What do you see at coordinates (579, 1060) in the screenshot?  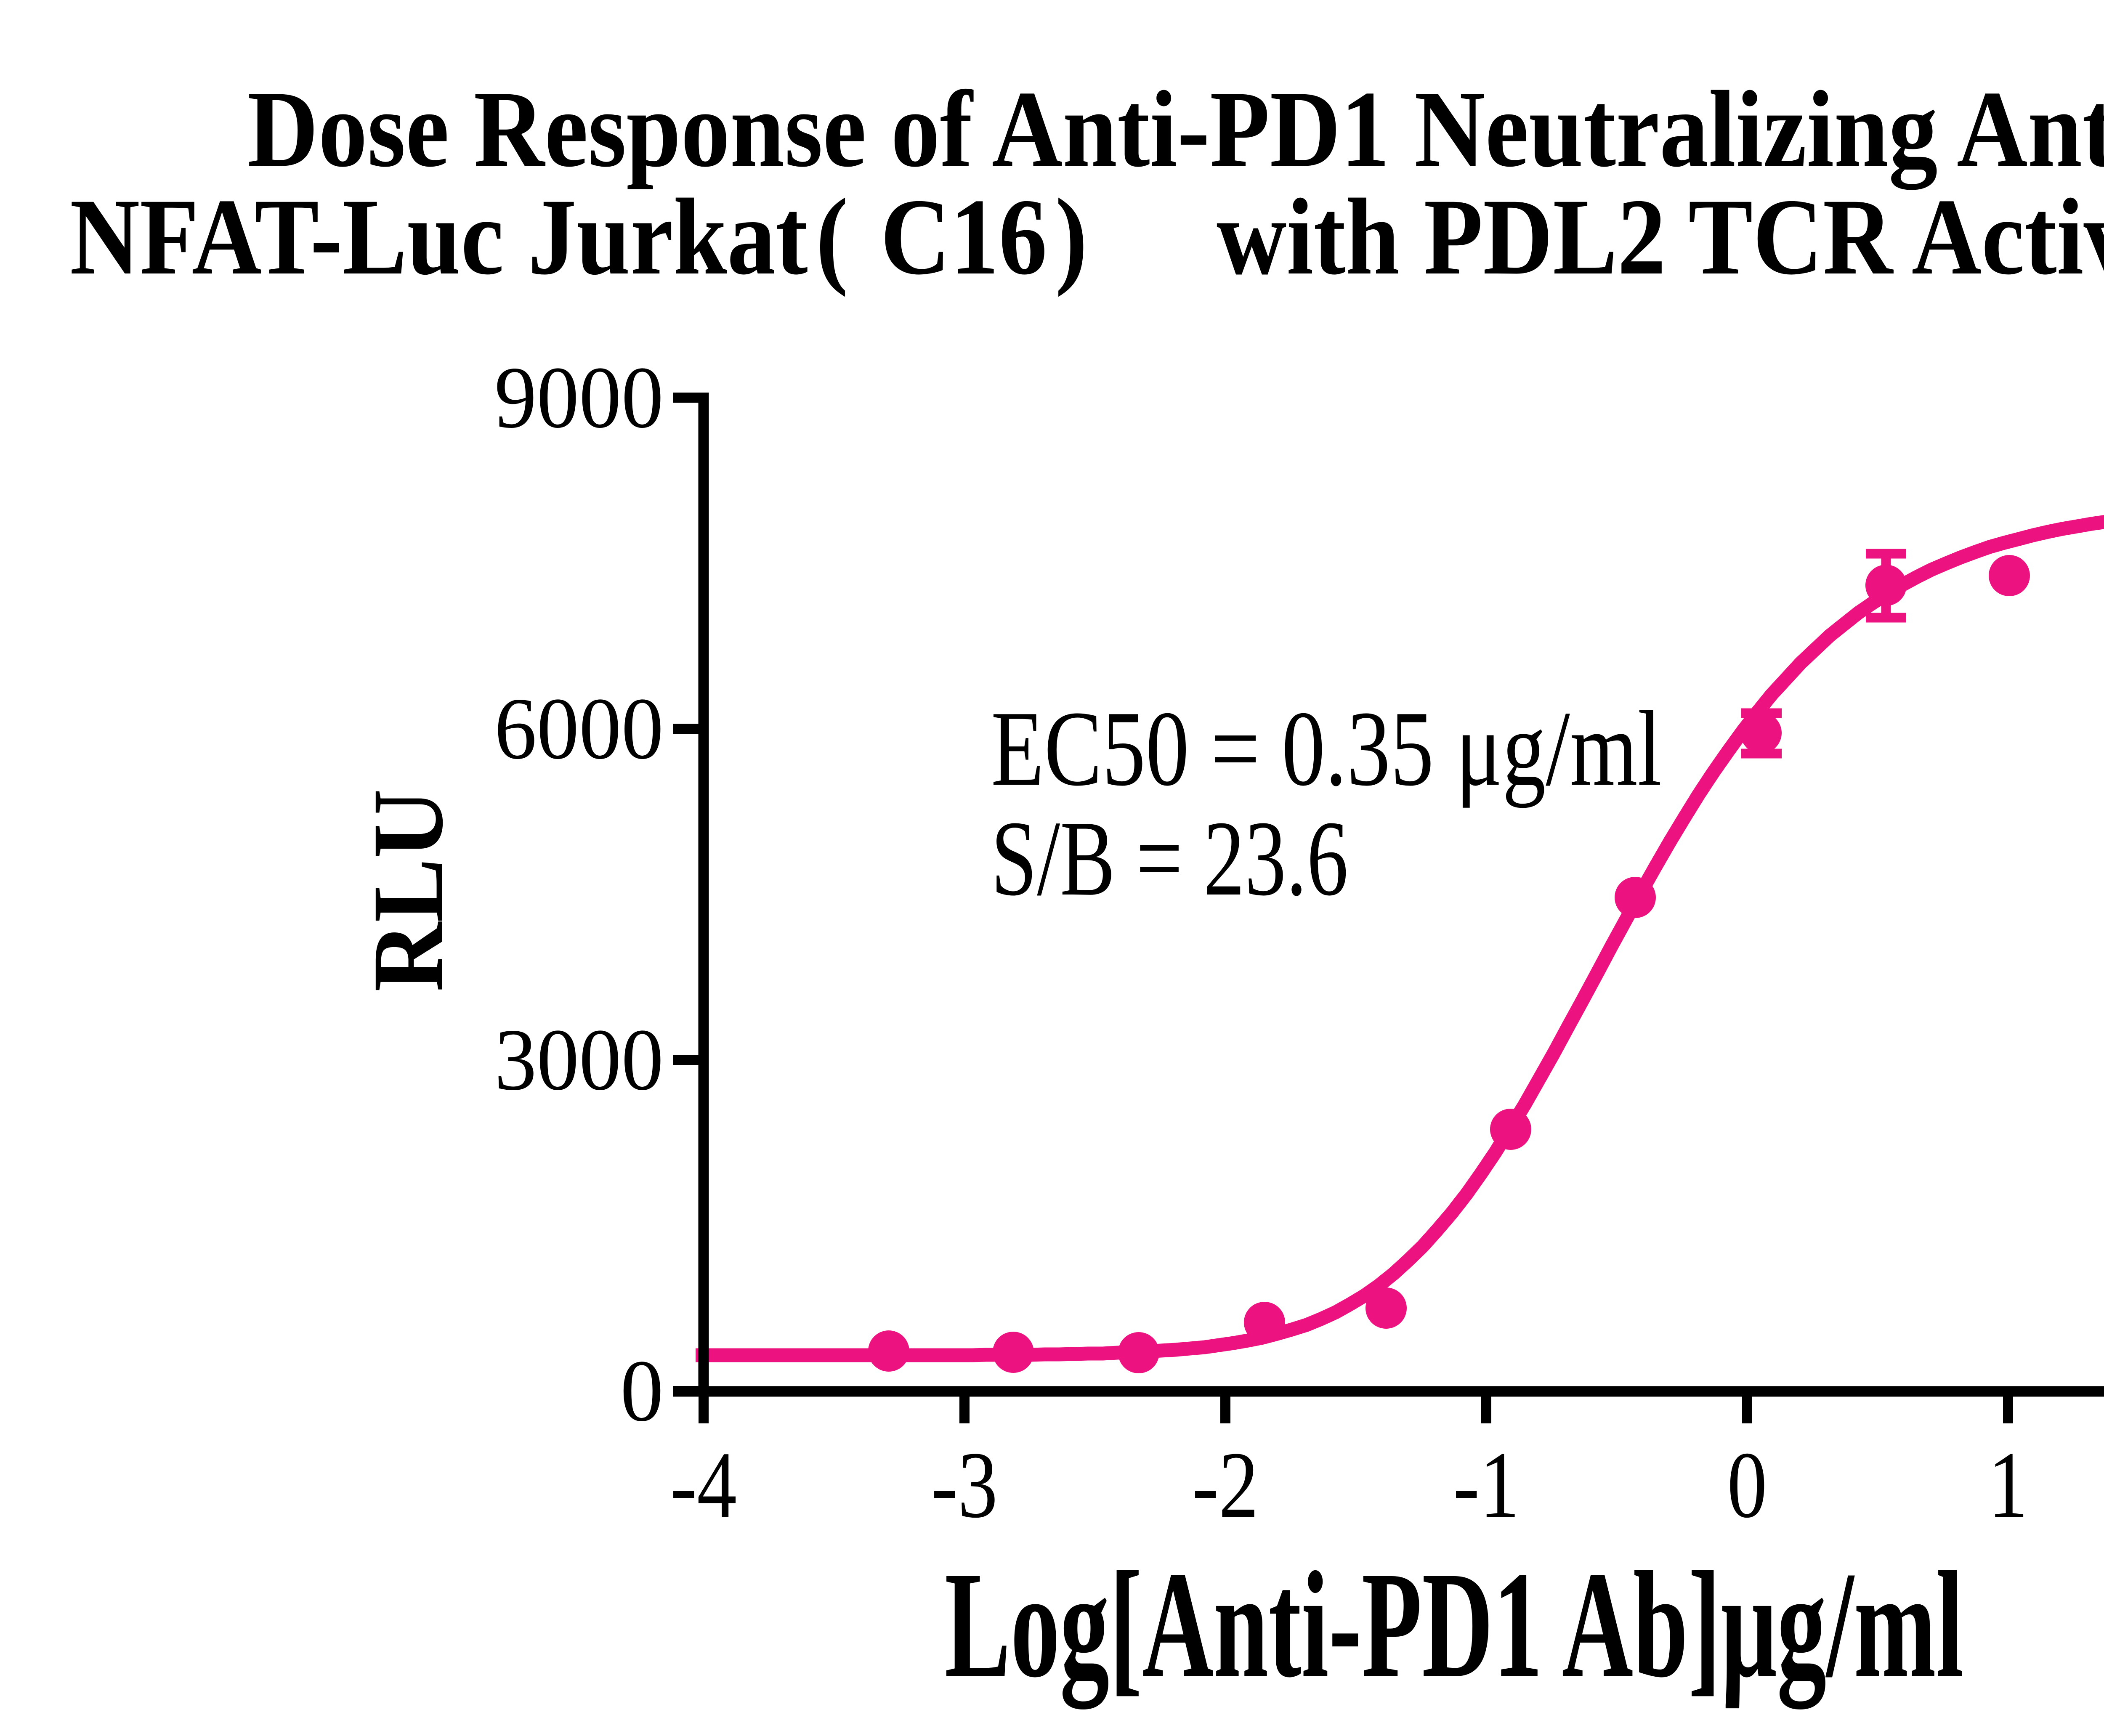 I see `svg-text: 3000` at bounding box center [579, 1060].